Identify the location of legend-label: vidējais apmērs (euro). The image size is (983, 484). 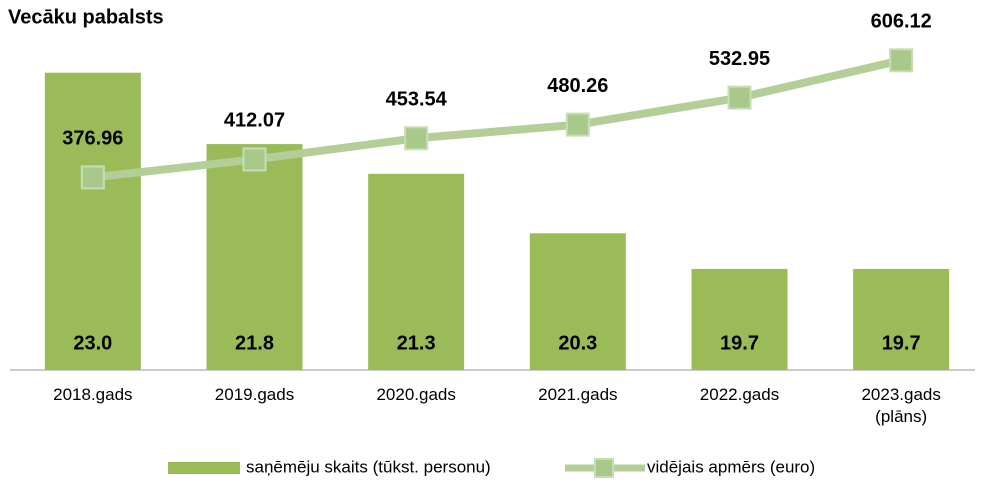
(731, 466).